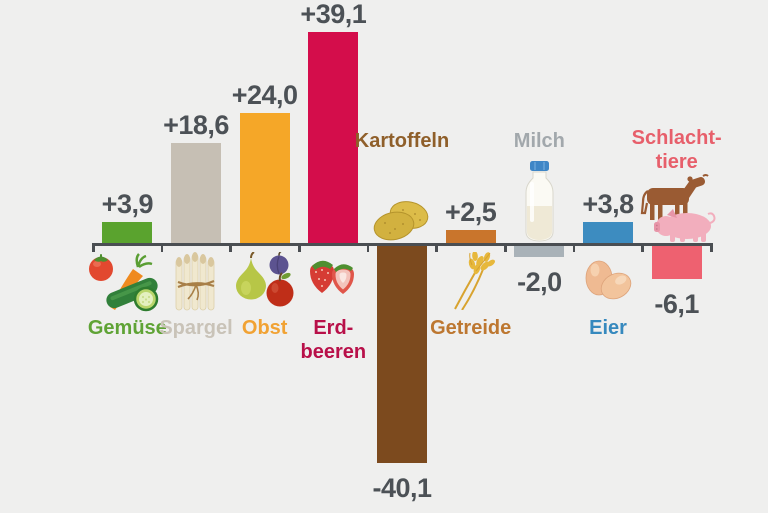  I want to click on bar-obst, so click(264, 178).